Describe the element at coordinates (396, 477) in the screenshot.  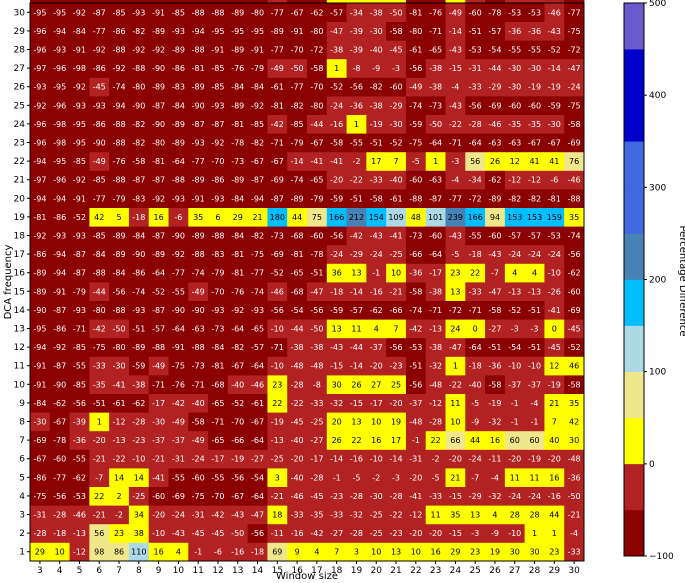
I see `cell-value-label: -3` at that location.